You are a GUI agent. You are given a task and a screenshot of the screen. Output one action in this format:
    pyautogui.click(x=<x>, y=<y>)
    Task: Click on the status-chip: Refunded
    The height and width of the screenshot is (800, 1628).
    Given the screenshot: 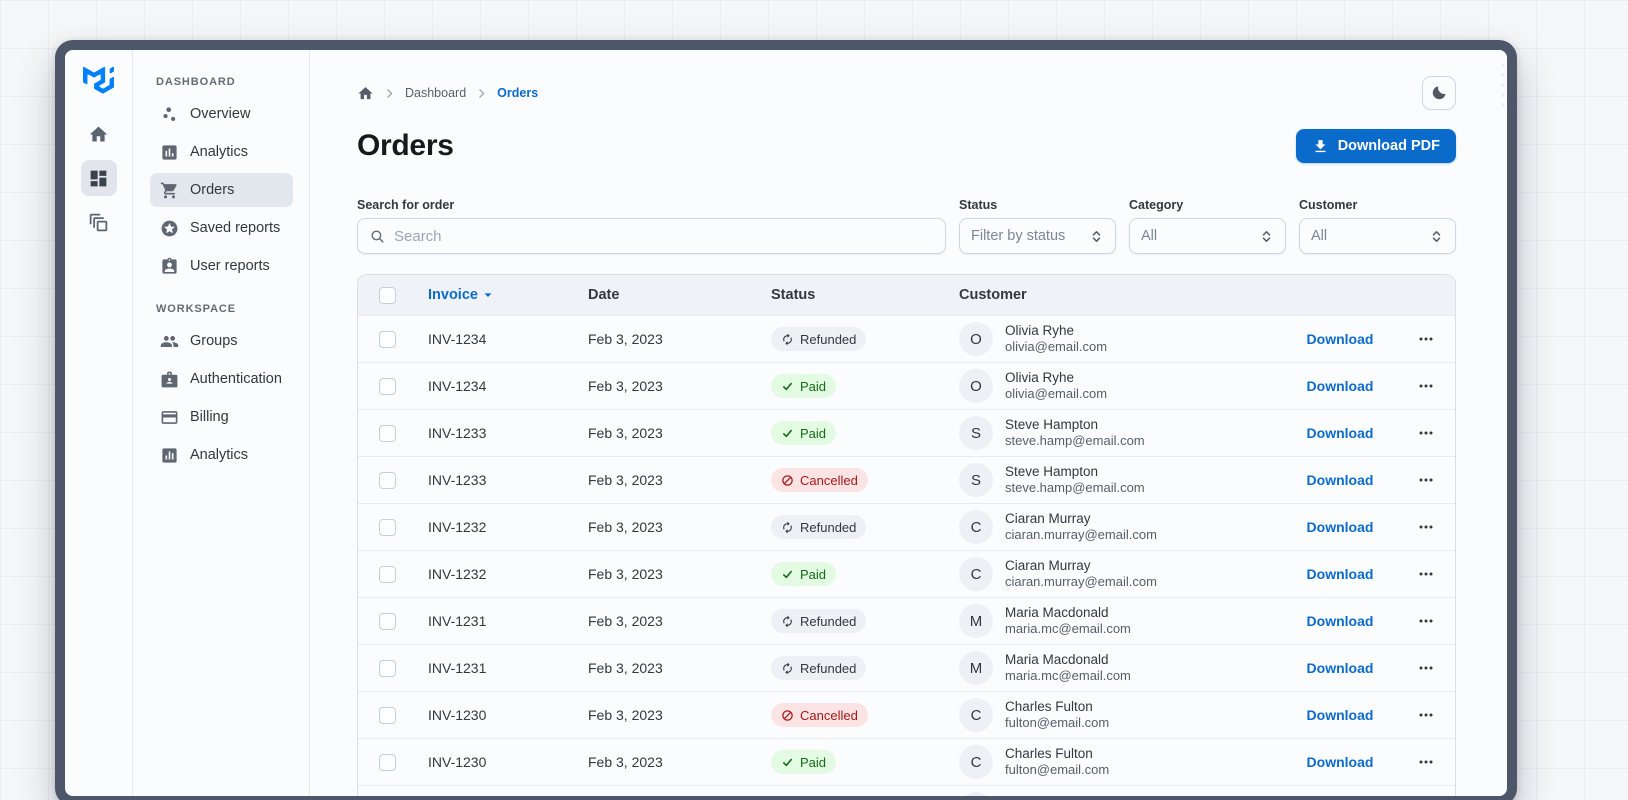 What is the action you would take?
    pyautogui.click(x=819, y=668)
    